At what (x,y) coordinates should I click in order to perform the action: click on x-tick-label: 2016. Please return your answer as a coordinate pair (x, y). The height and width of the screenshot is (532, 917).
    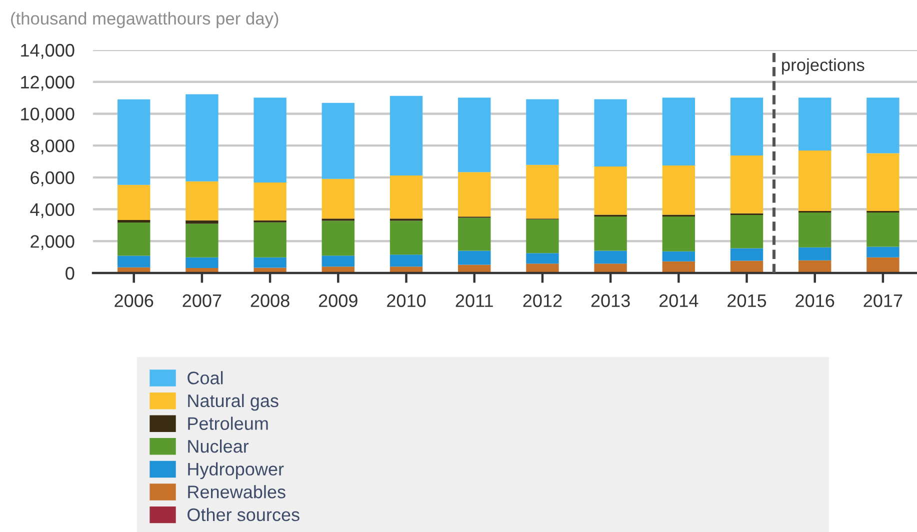
    Looking at the image, I should click on (815, 301).